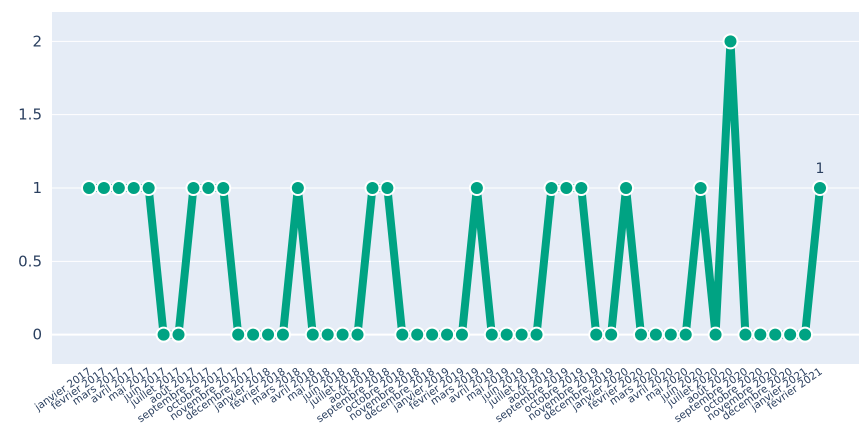  I want to click on data-label: 1, so click(820, 169).